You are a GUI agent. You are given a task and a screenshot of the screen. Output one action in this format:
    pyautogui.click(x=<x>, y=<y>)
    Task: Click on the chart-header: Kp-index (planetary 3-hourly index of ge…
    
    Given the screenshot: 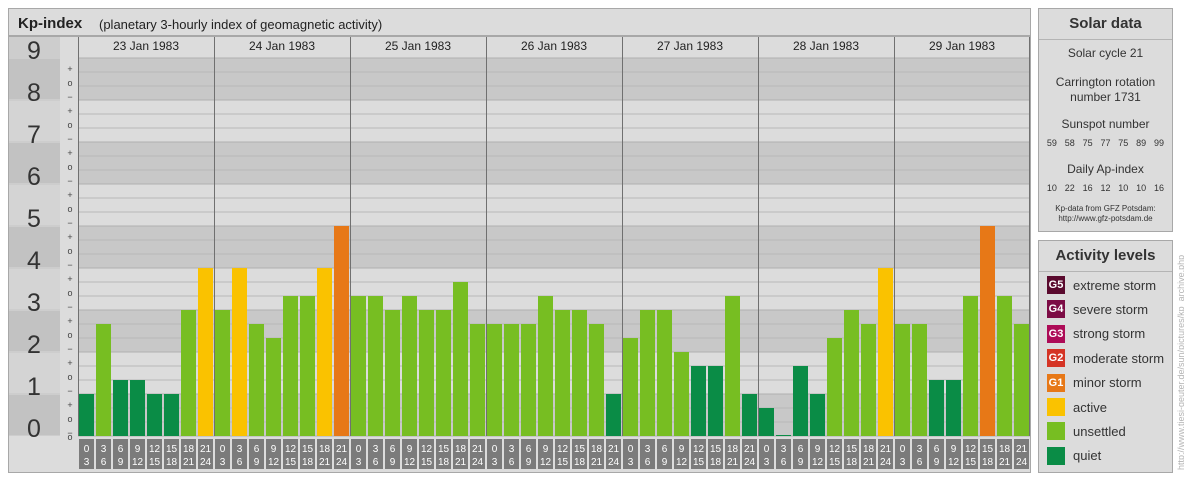 What is the action you would take?
    pyautogui.click(x=519, y=22)
    